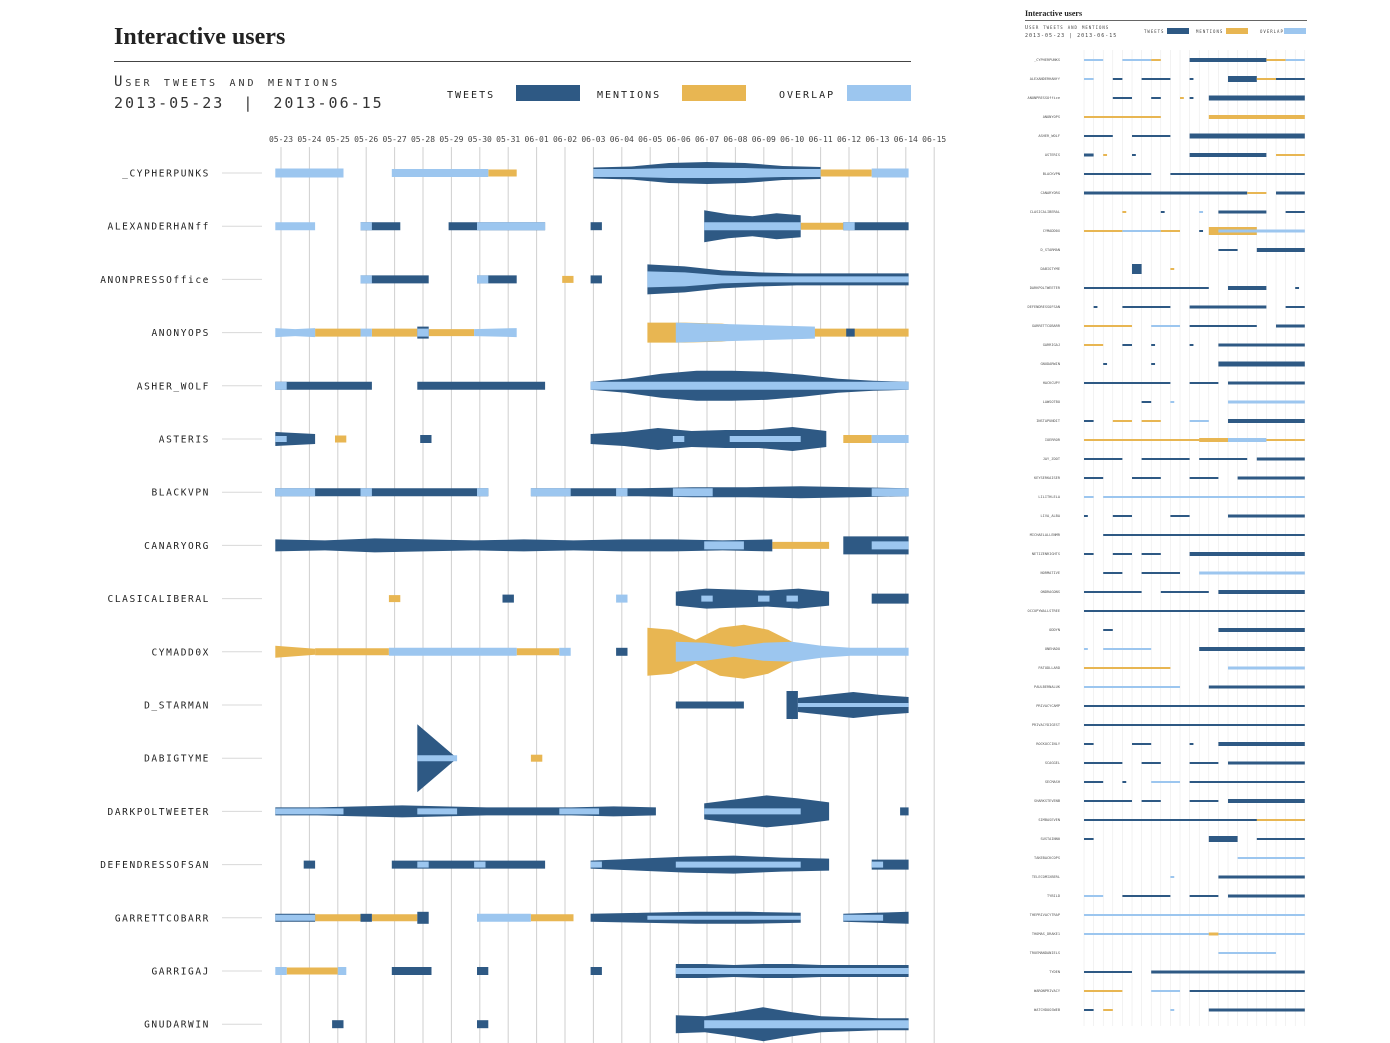  I want to click on minimap-user-label: TYBILD, so click(1053, 896).